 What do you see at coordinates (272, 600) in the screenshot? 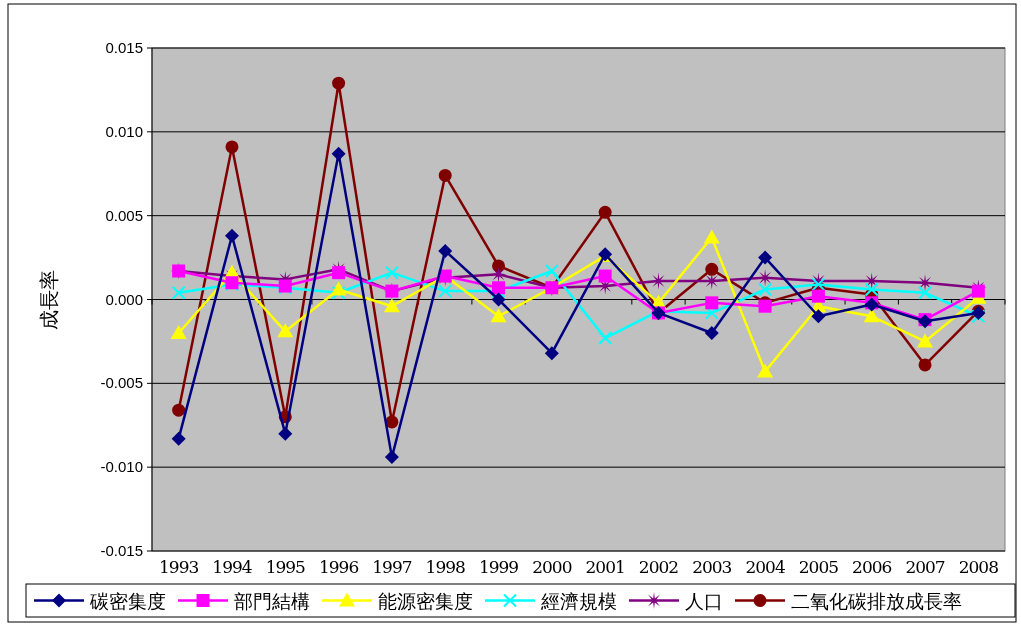
I see `legend-label: 部門結構` at bounding box center [272, 600].